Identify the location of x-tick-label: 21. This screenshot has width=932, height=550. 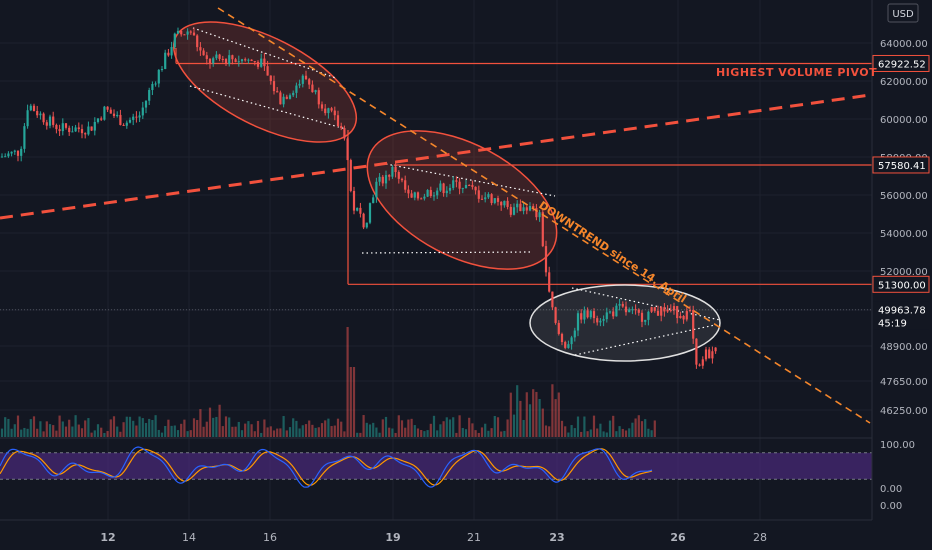
(474, 537).